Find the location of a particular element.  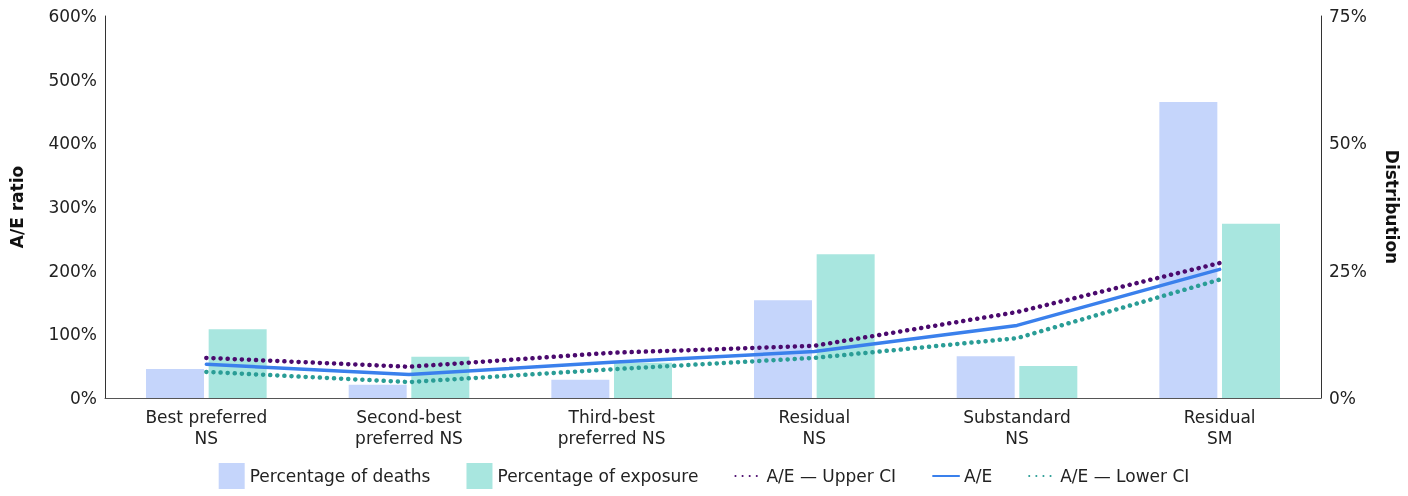

legend-label: Percentage of deaths is located at coordinates (340, 476).